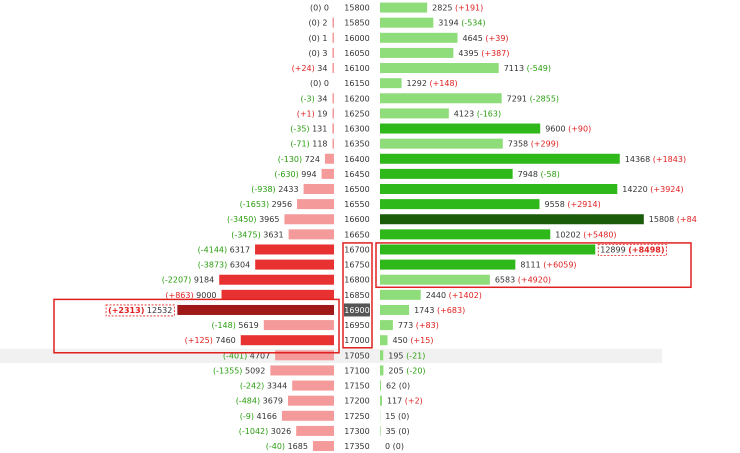 The image size is (740, 453). What do you see at coordinates (356, 370) in the screenshot?
I see `strike-label: 17100` at bounding box center [356, 370].